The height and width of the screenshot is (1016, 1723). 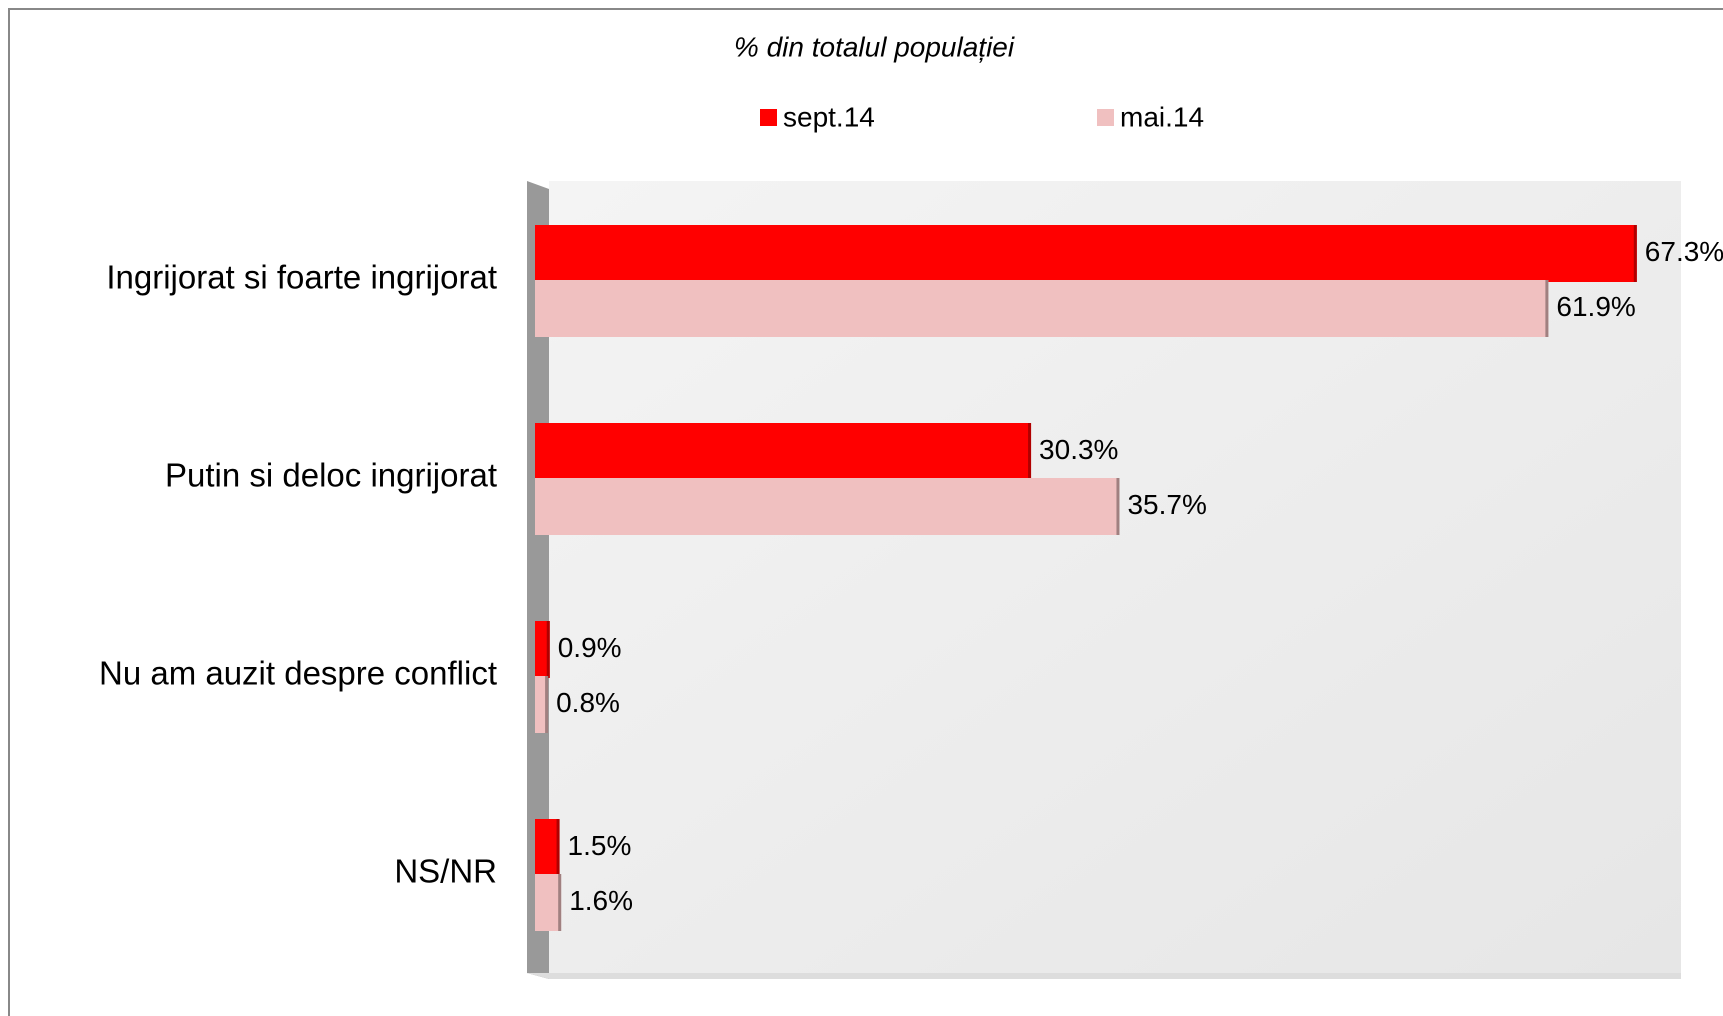 I want to click on value-label: 35.7%, so click(x=1166, y=504).